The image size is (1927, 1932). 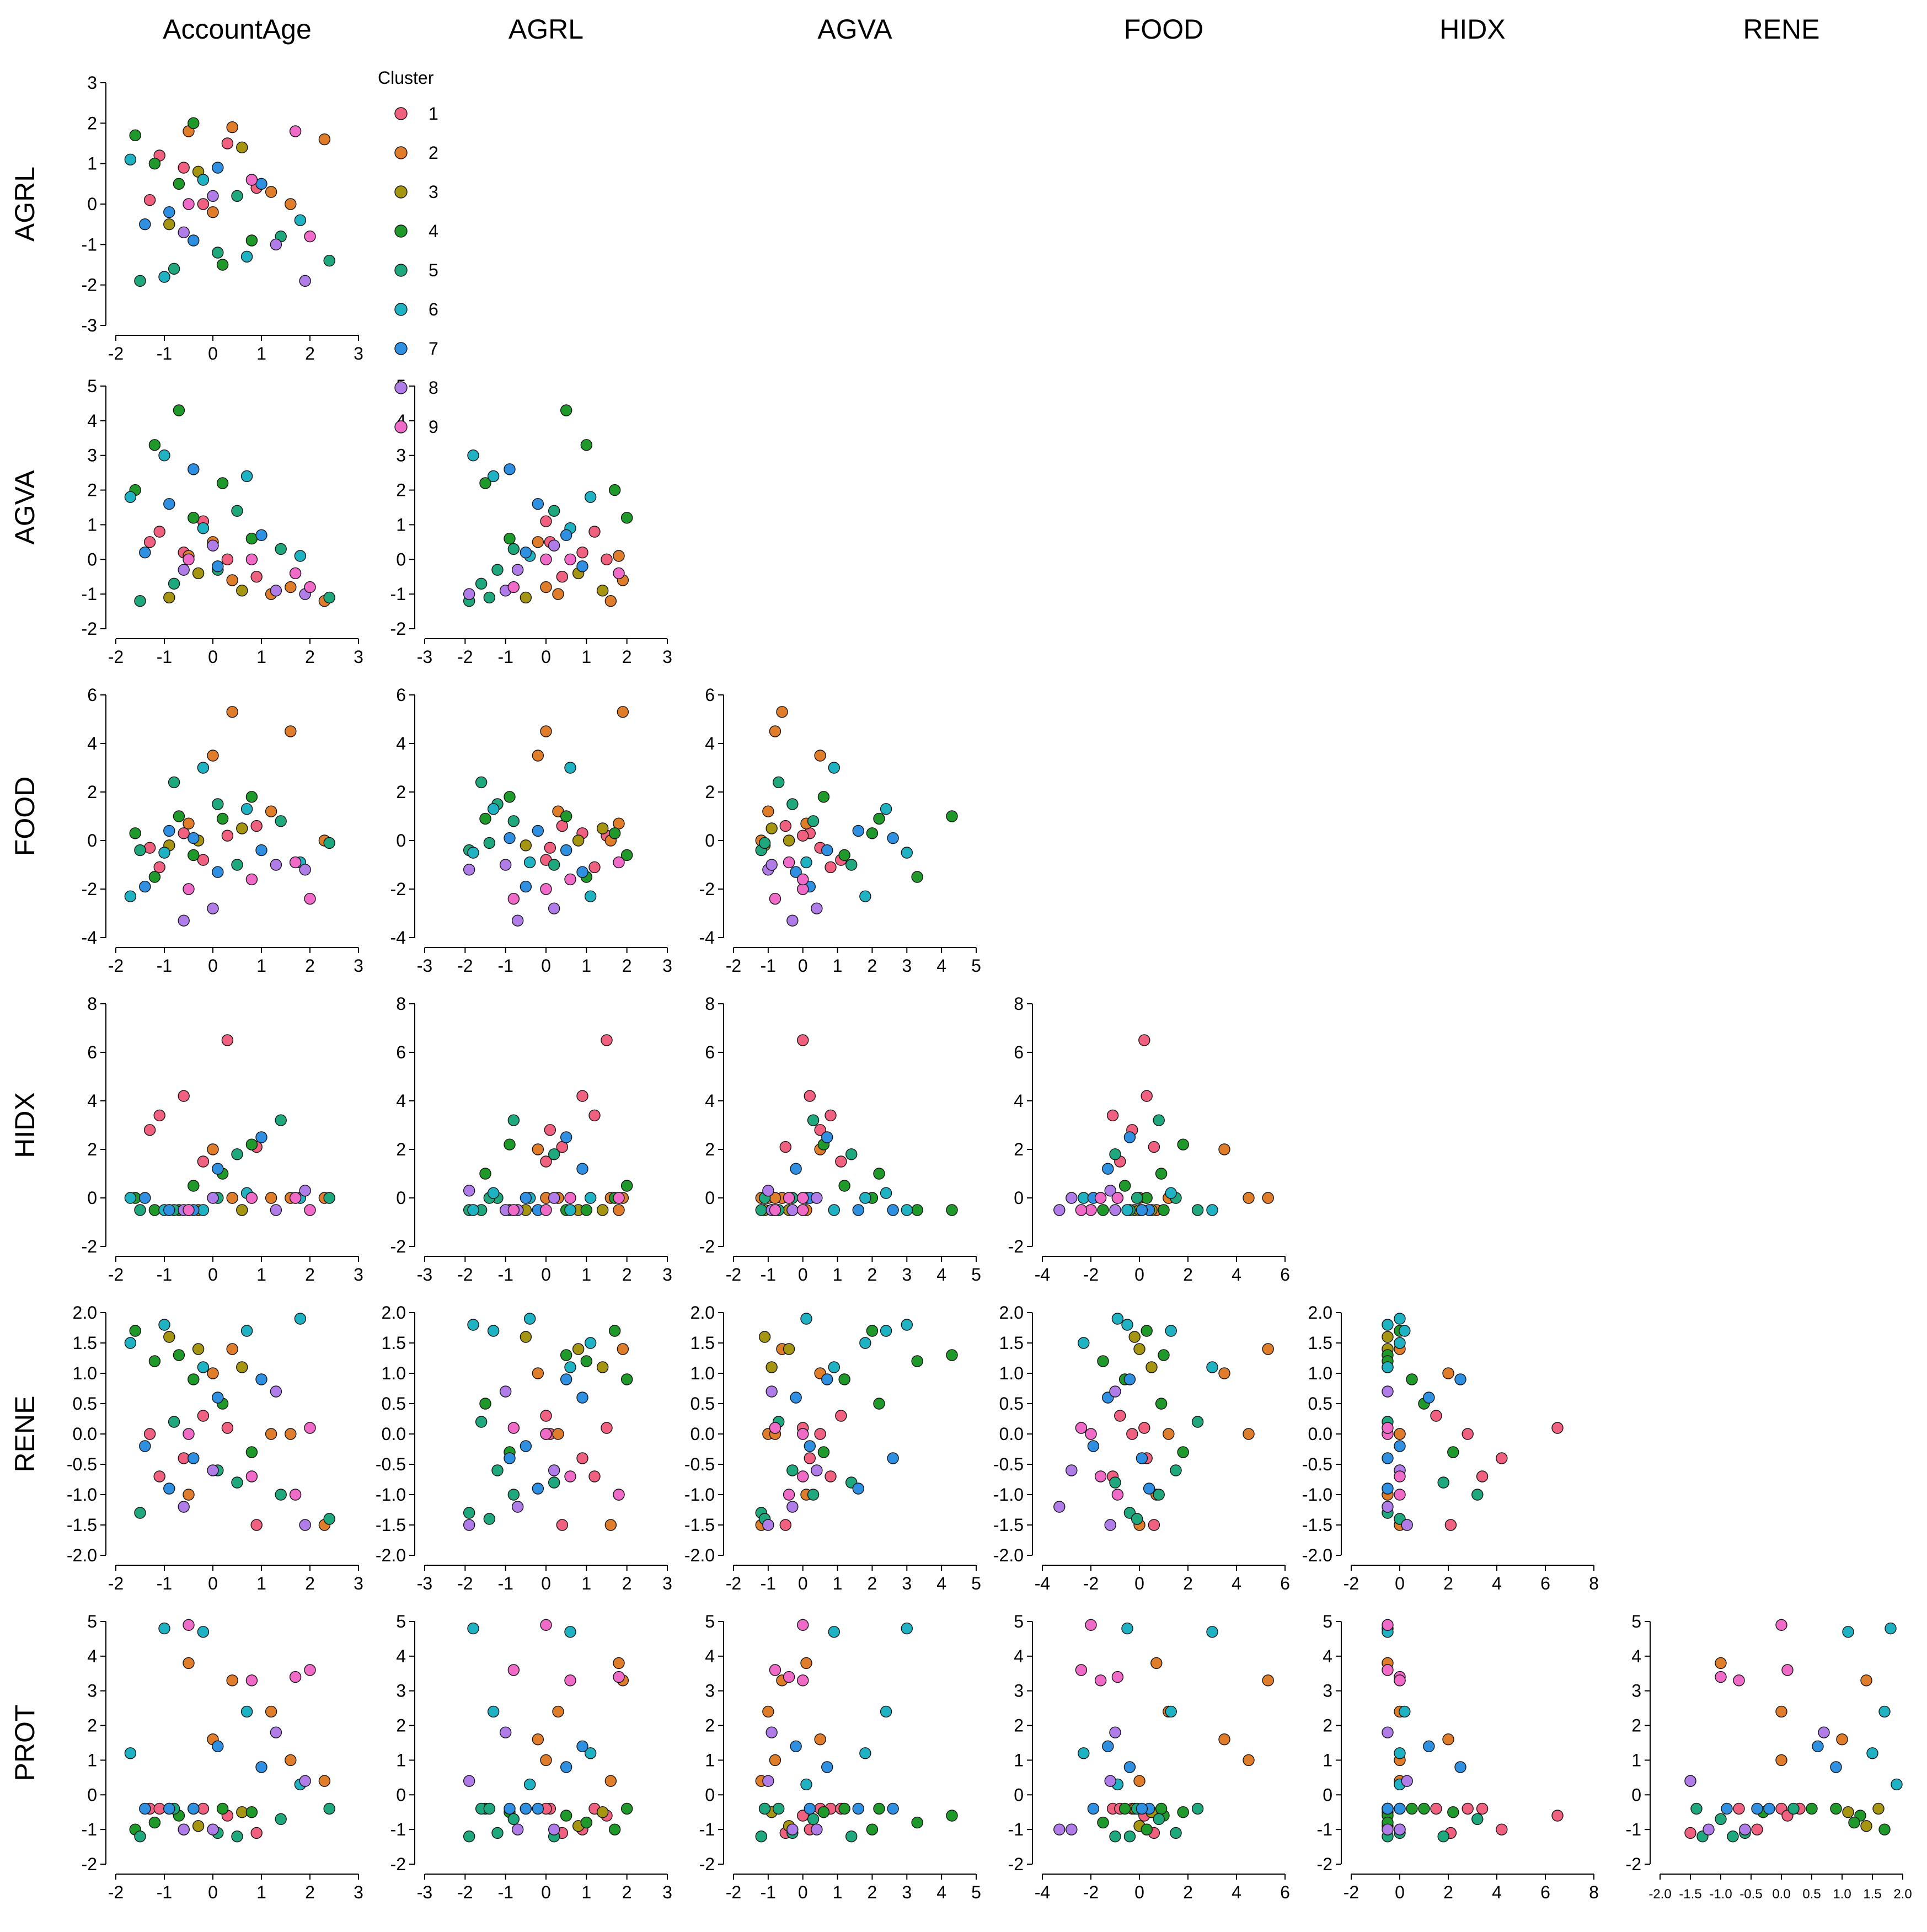 I want to click on x-tick-label: 4, so click(x=941, y=1892).